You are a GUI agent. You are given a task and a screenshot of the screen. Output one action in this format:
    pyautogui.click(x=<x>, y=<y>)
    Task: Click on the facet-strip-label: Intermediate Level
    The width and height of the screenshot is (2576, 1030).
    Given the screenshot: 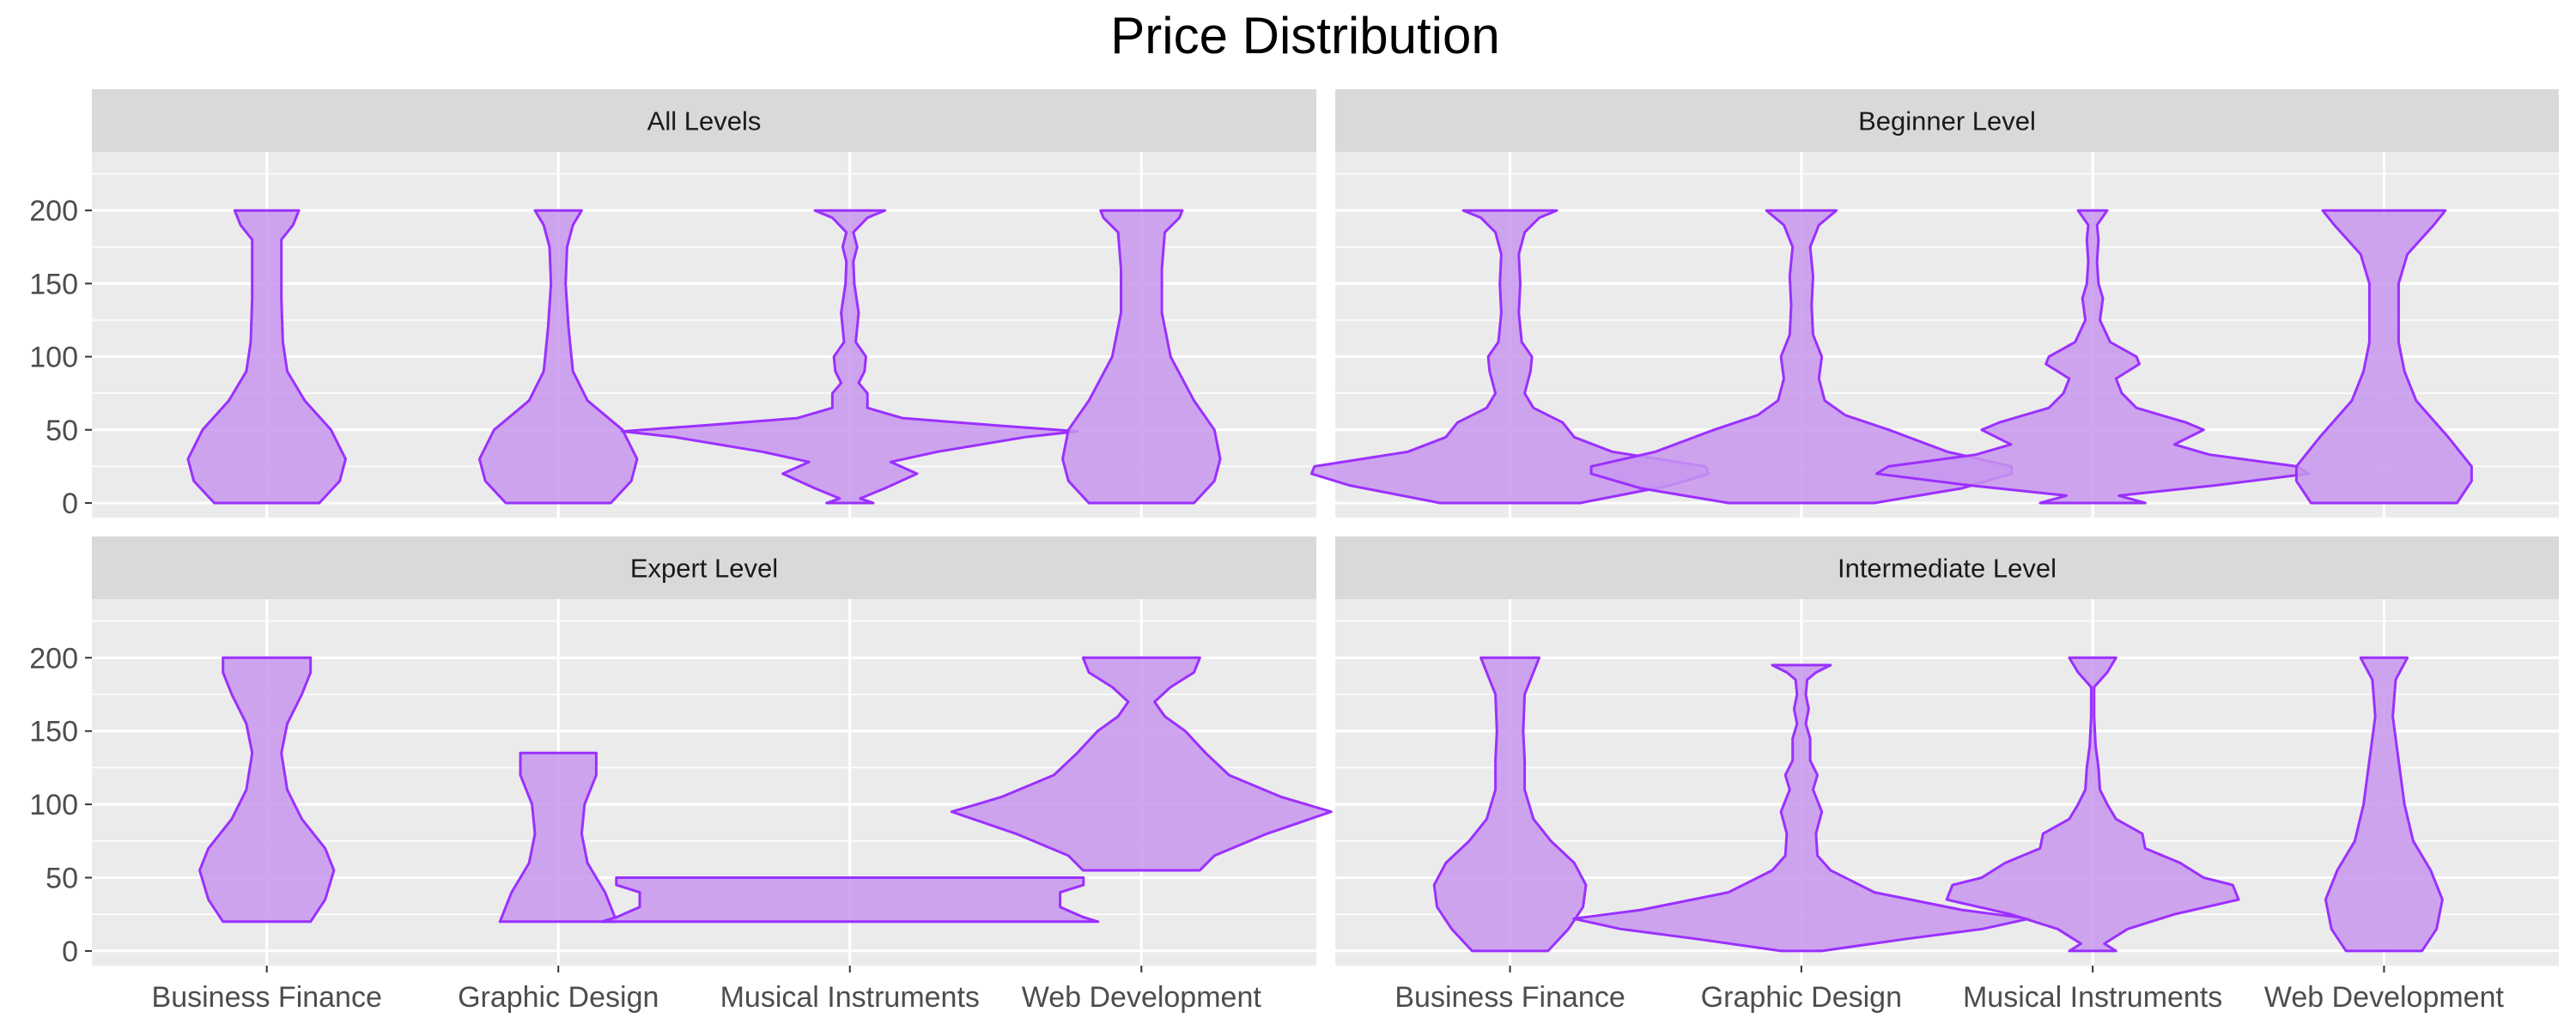 What is the action you would take?
    pyautogui.click(x=1947, y=569)
    